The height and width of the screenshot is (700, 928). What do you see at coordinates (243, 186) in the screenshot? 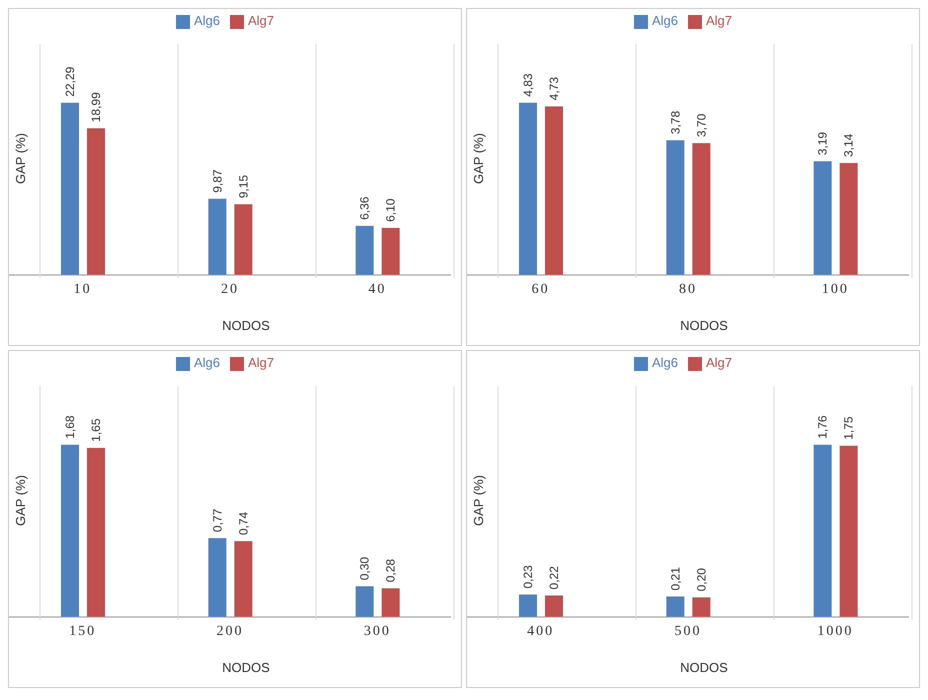
I see `data-label: 9,15` at bounding box center [243, 186].